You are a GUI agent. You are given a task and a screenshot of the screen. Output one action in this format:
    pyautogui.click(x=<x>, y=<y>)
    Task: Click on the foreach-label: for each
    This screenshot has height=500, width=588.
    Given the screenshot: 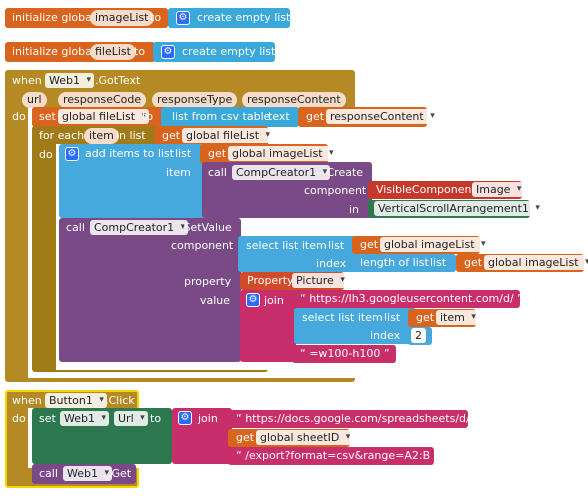 What is the action you would take?
    pyautogui.click(x=62, y=135)
    